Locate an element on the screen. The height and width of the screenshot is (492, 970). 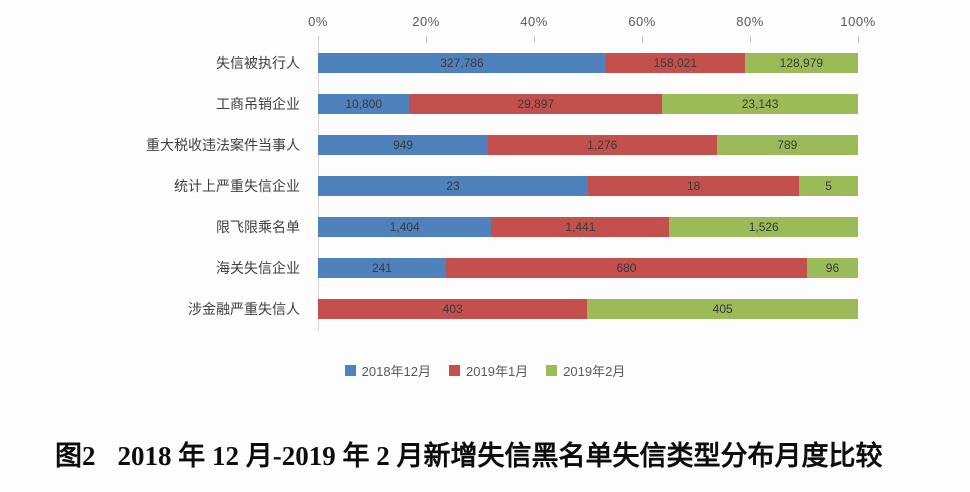
bar-value-label: 1,441 is located at coordinates (580, 226).